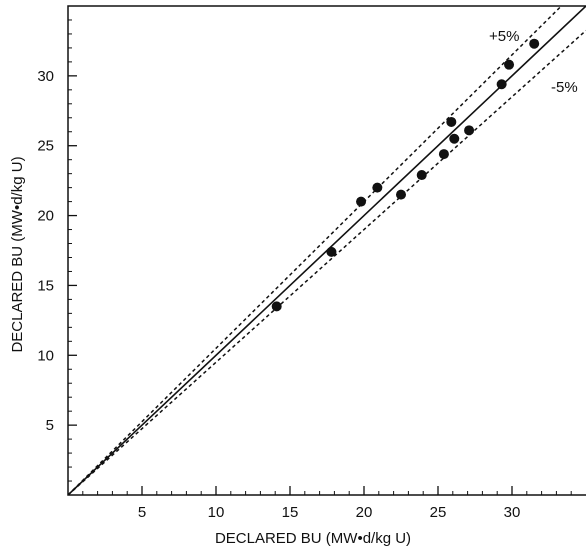  What do you see at coordinates (45, 146) in the screenshot?
I see `y-tick-label: 25` at bounding box center [45, 146].